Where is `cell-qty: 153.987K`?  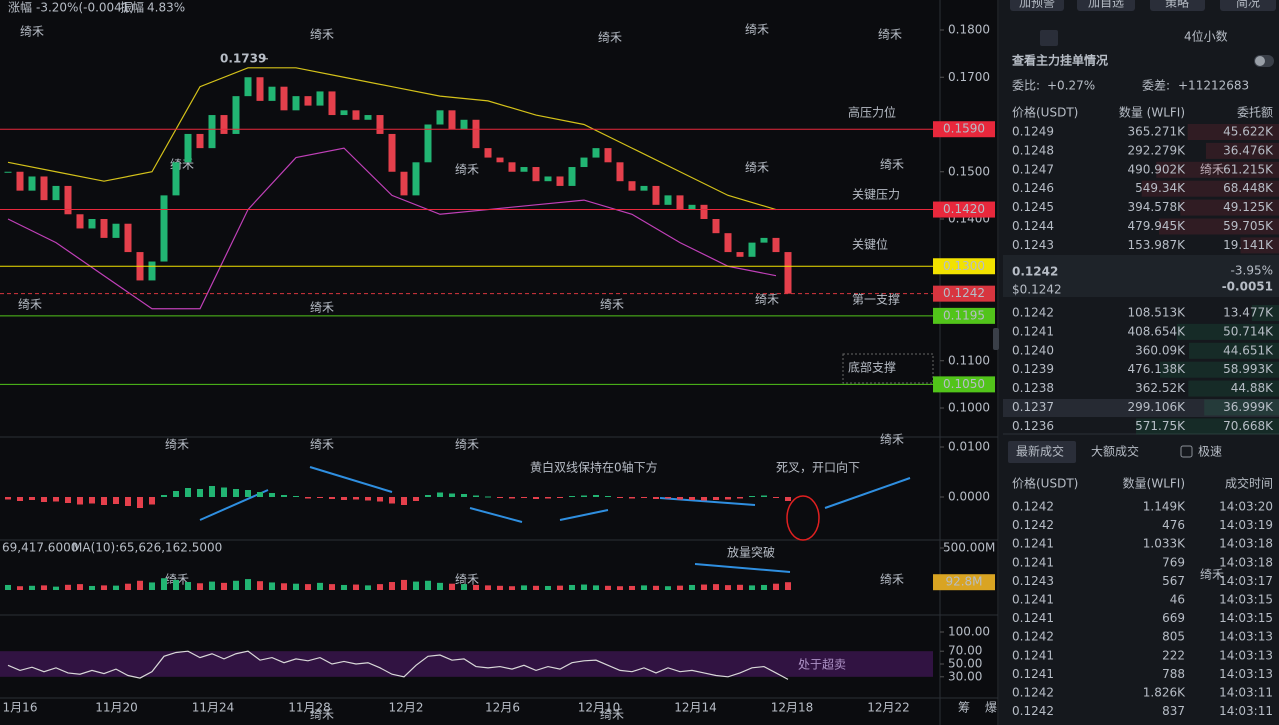 cell-qty: 153.987K is located at coordinates (1157, 245).